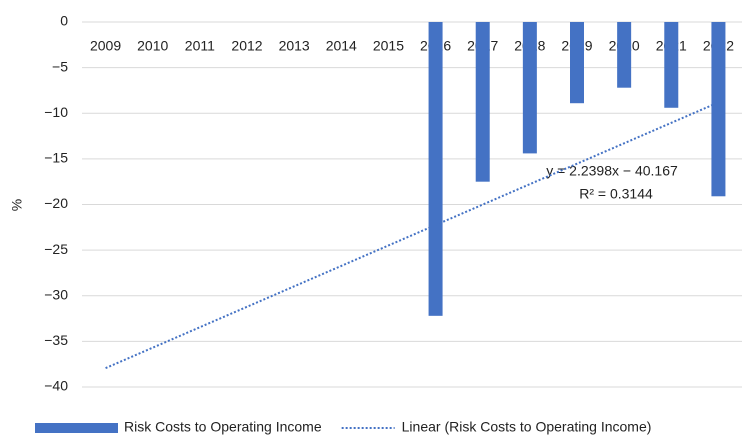  What do you see at coordinates (200, 46) in the screenshot?
I see `x-tick-label: 2011` at bounding box center [200, 46].